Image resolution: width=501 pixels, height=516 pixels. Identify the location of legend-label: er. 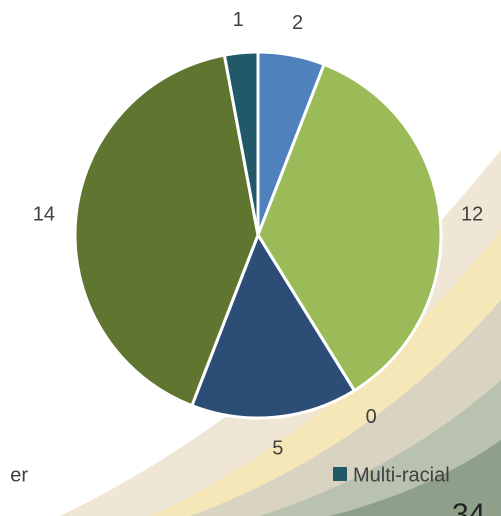
(19, 475).